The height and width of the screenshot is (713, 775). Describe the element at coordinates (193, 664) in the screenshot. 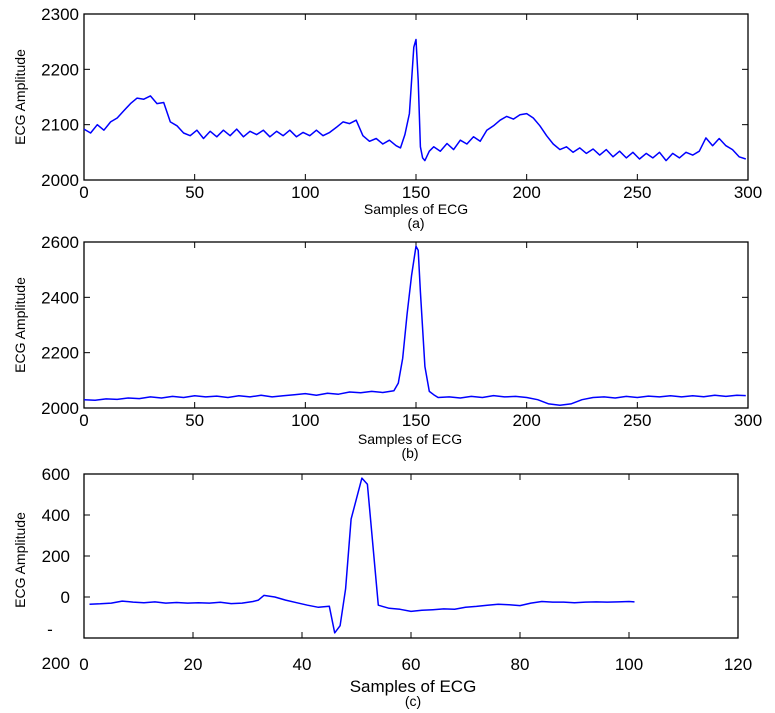

I see `x-tick-label: 20` at that location.